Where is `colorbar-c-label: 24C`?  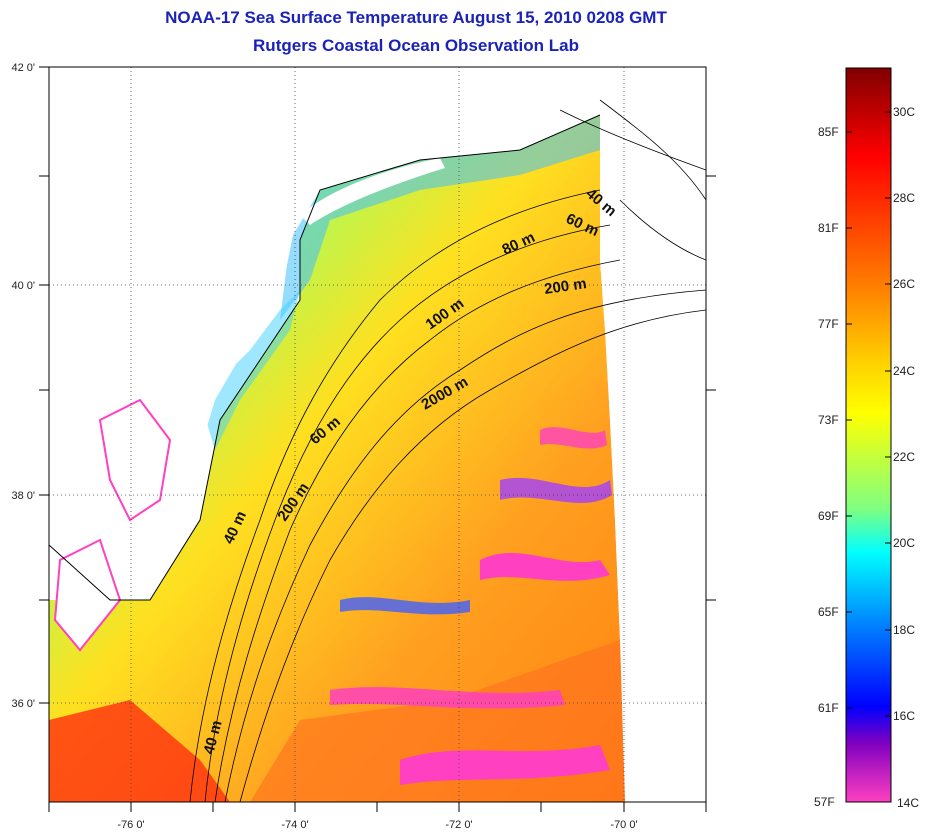 colorbar-c-label: 24C is located at coordinates (904, 371).